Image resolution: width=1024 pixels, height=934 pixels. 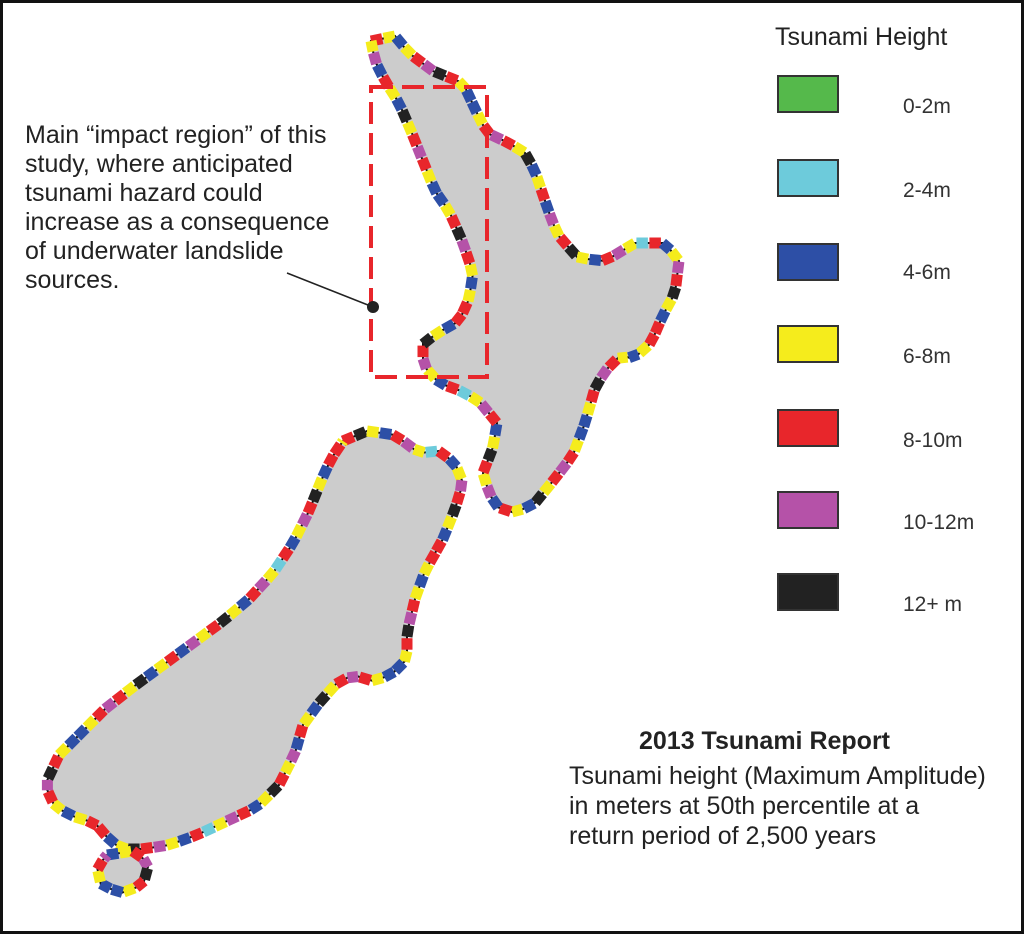 What do you see at coordinates (808, 178) in the screenshot?
I see `legend-swatch-2-4m` at bounding box center [808, 178].